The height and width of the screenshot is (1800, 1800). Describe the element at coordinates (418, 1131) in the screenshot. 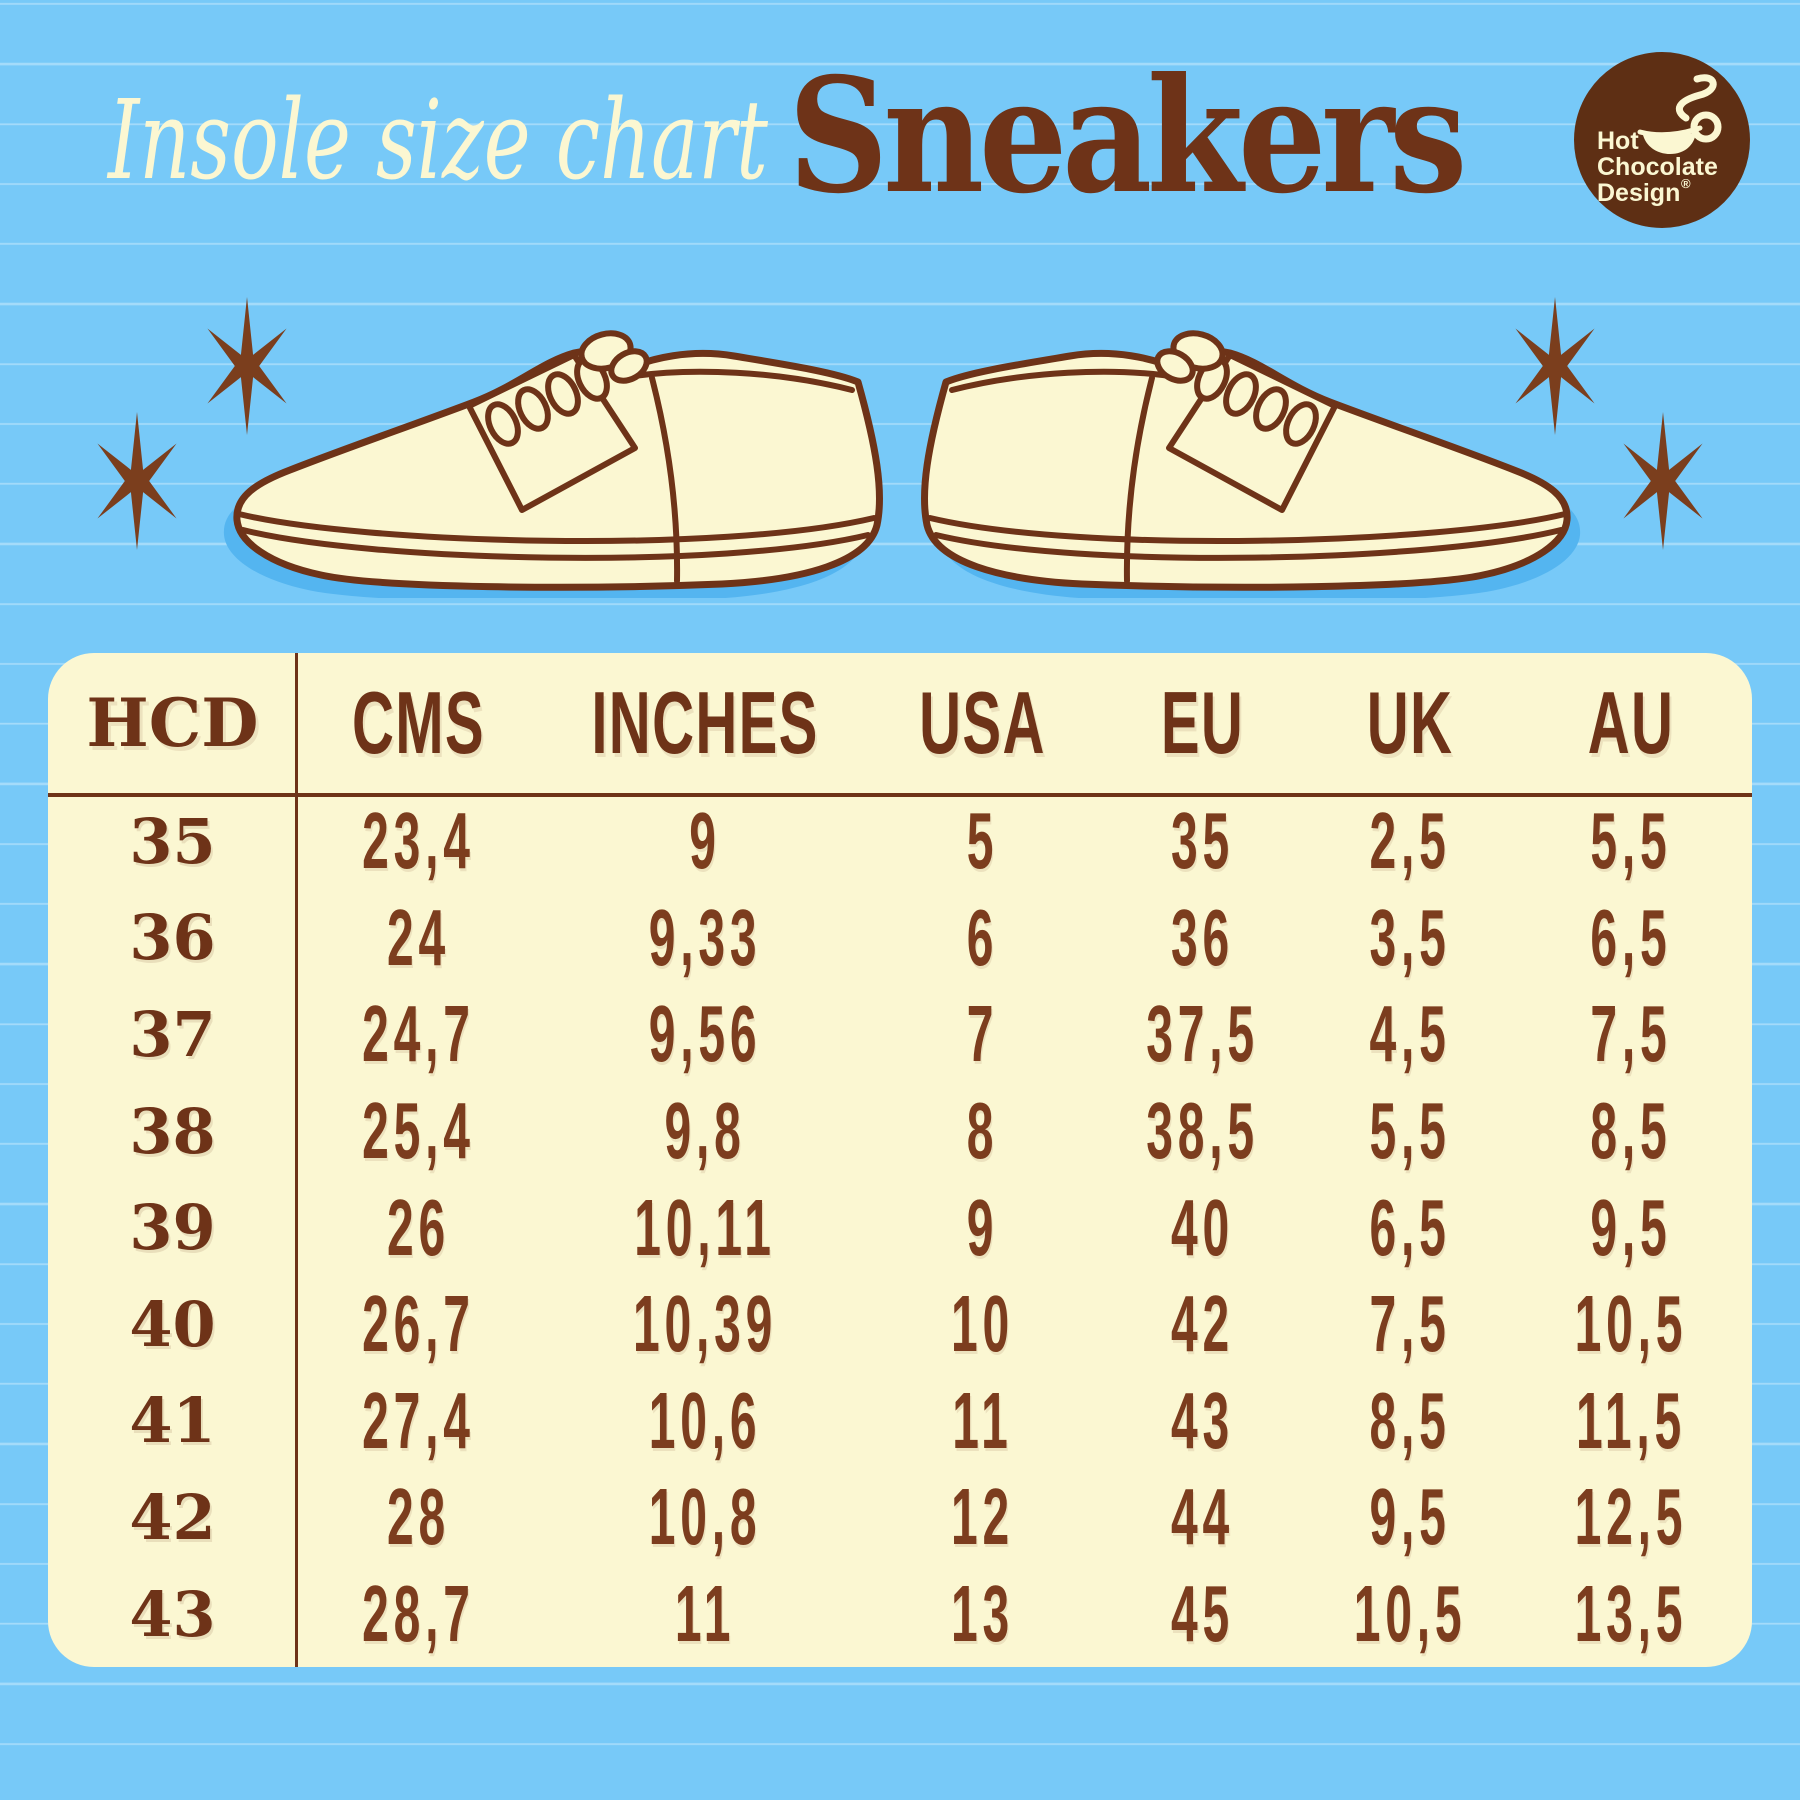

I see `size-cell: 25,4` at that location.